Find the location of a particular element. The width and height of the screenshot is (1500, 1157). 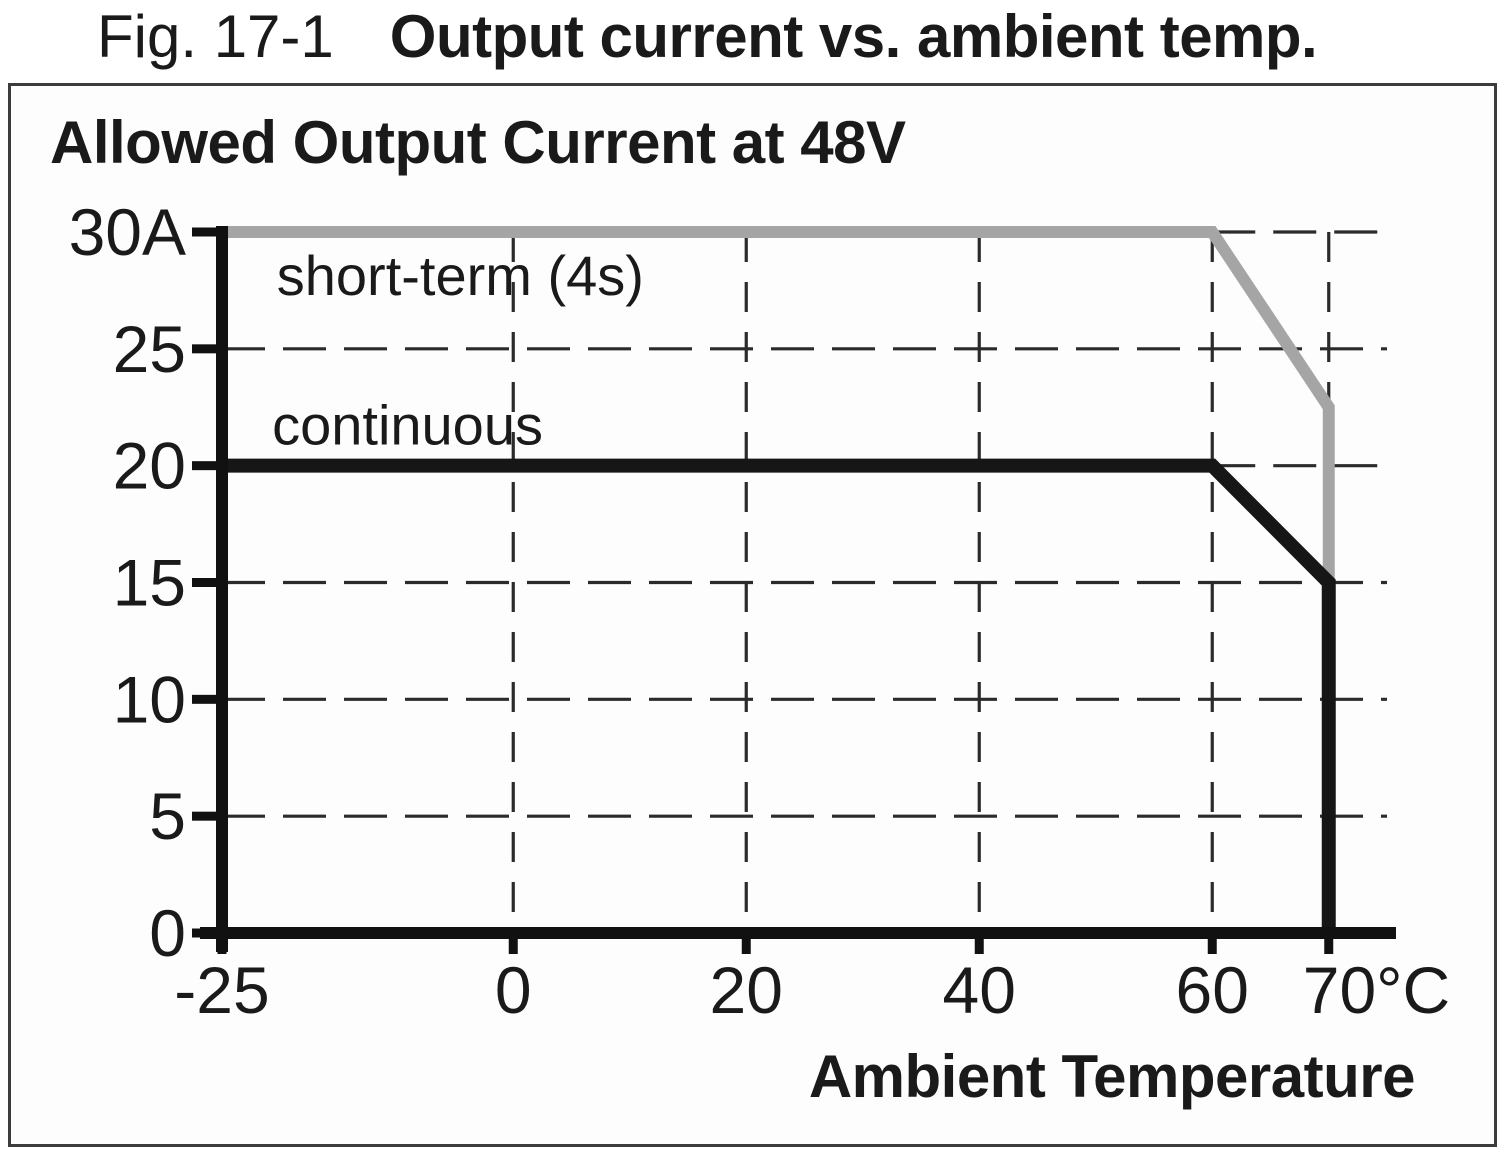

series-label-short-term-4s: short-term (4s) is located at coordinates (460, 275).